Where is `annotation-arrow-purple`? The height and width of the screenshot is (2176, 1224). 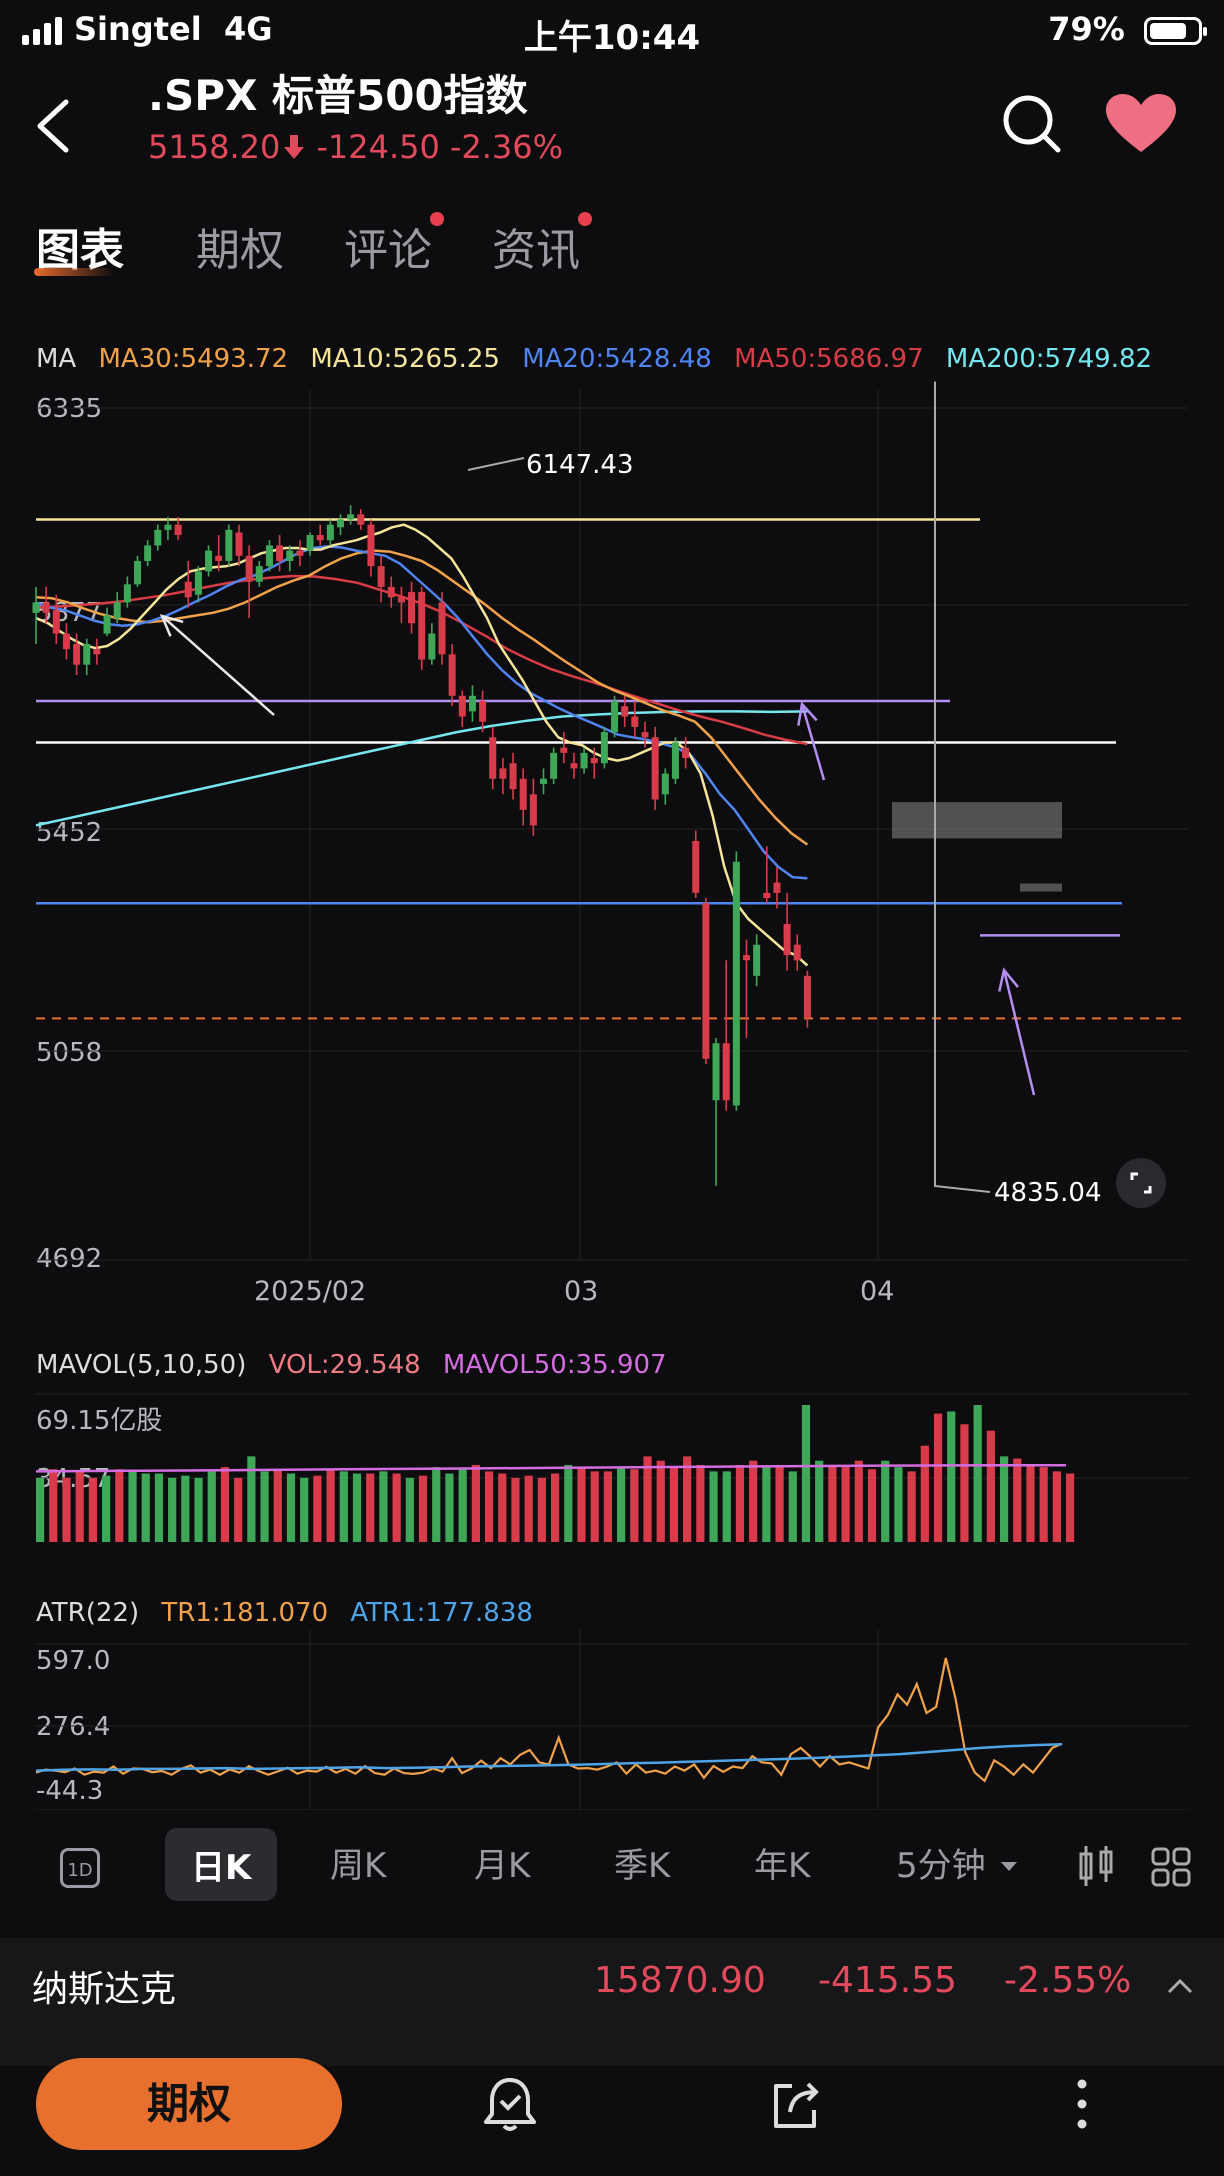 annotation-arrow-purple is located at coordinates (1019, 1032).